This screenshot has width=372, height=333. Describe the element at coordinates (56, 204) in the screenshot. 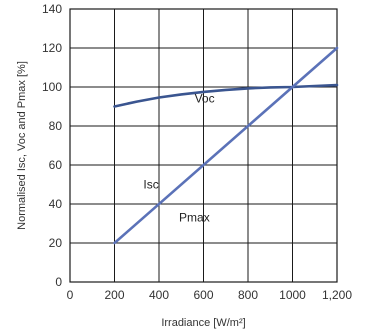

I see `y-tick-label: 40` at that location.